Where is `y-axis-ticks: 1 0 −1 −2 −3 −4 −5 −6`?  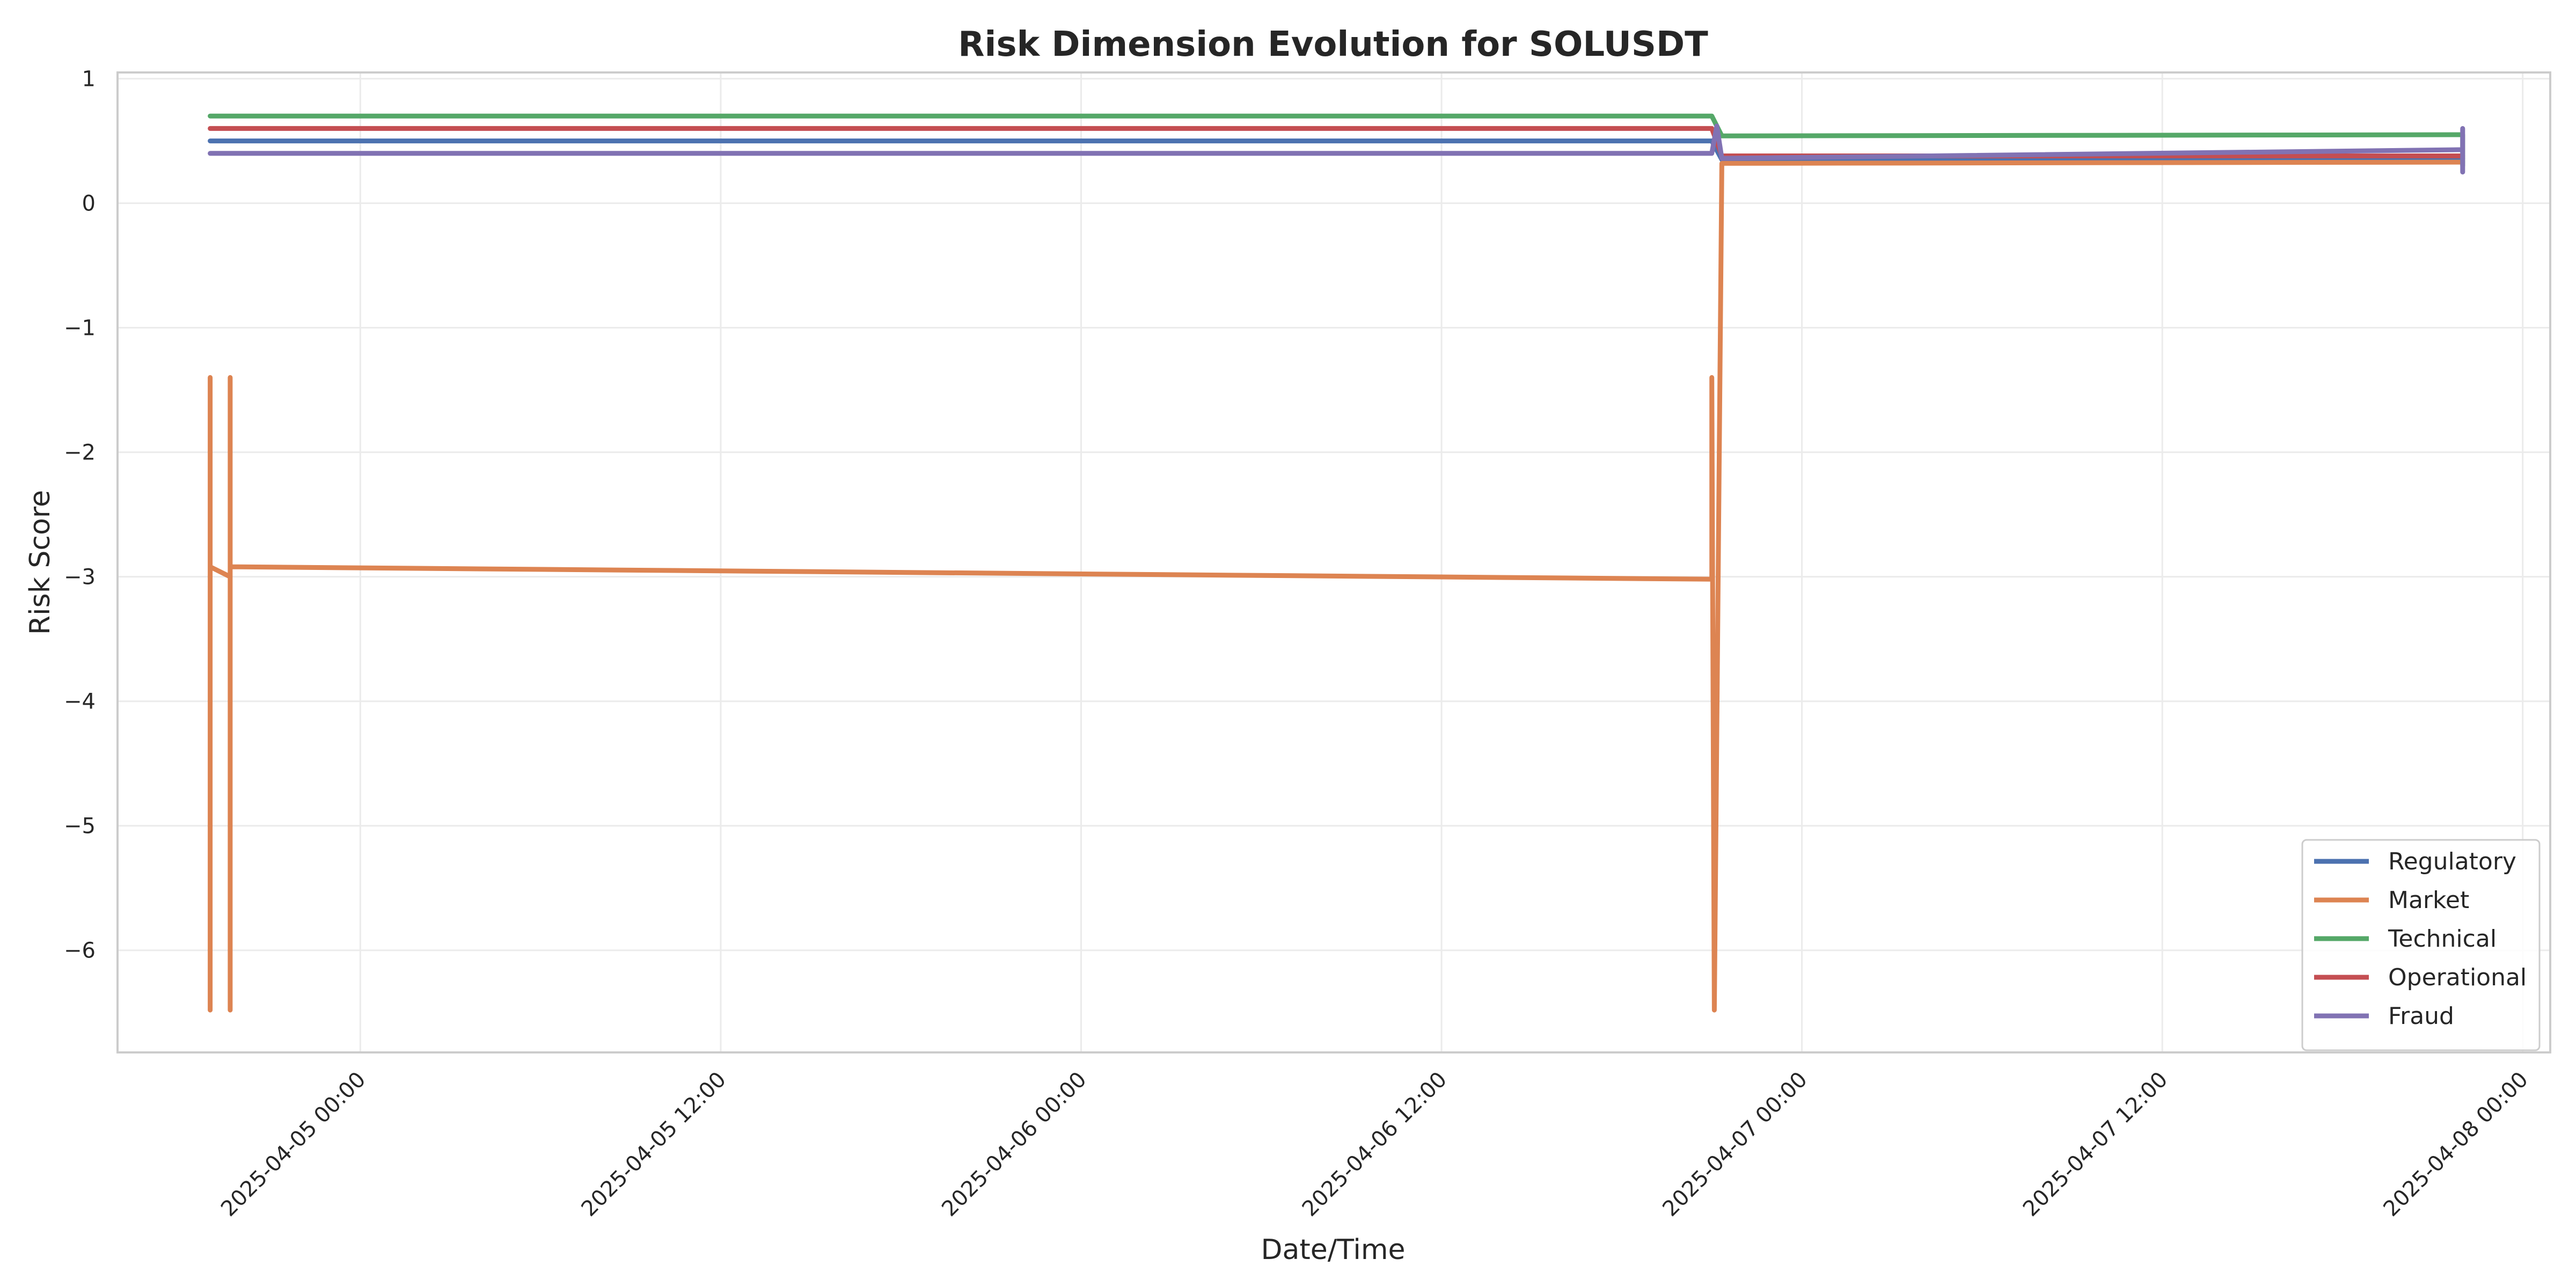
y-axis-ticks: 1 0 −1 −2 −3 −4 −5 −6 is located at coordinates (80, 515).